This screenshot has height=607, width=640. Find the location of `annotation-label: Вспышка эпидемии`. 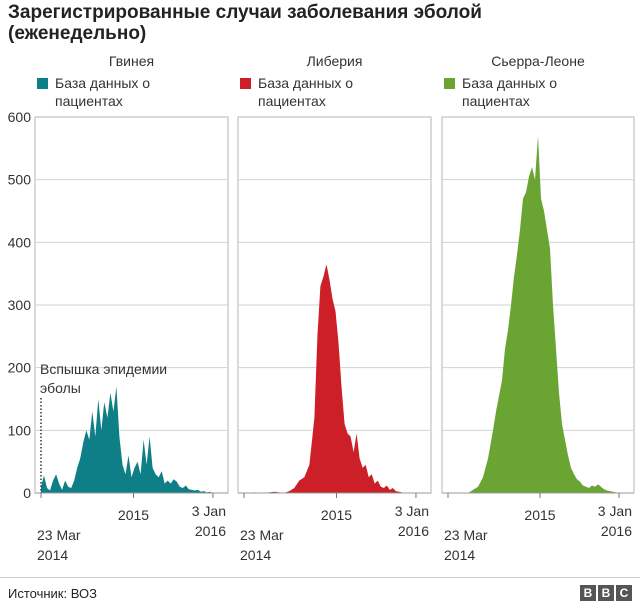

annotation-label: Вспышка эпидемии is located at coordinates (103, 369).